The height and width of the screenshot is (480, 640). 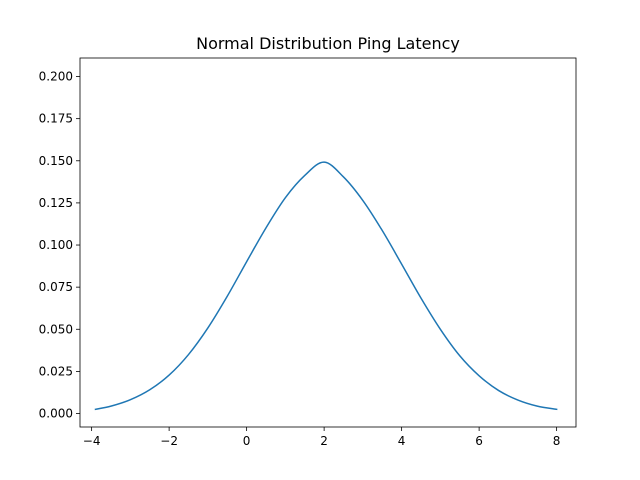 I want to click on y-tick-label: 0.075, so click(x=56, y=287).